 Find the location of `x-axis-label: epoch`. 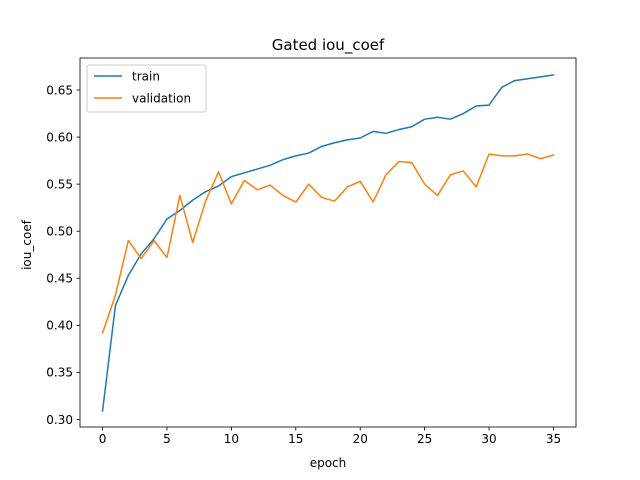

x-axis-label: epoch is located at coordinates (328, 463).